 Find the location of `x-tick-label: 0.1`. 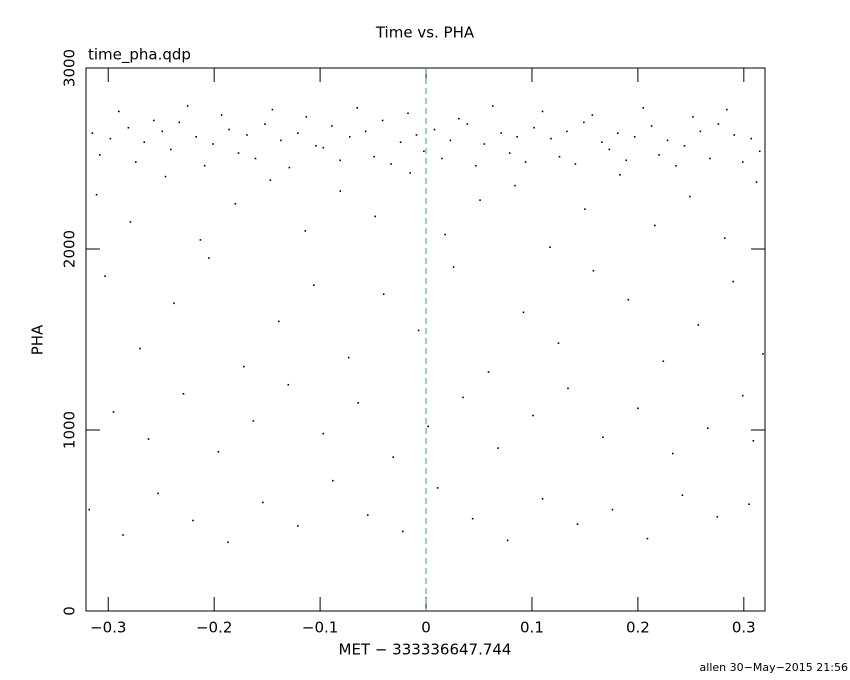

x-tick-label: 0.1 is located at coordinates (532, 628).